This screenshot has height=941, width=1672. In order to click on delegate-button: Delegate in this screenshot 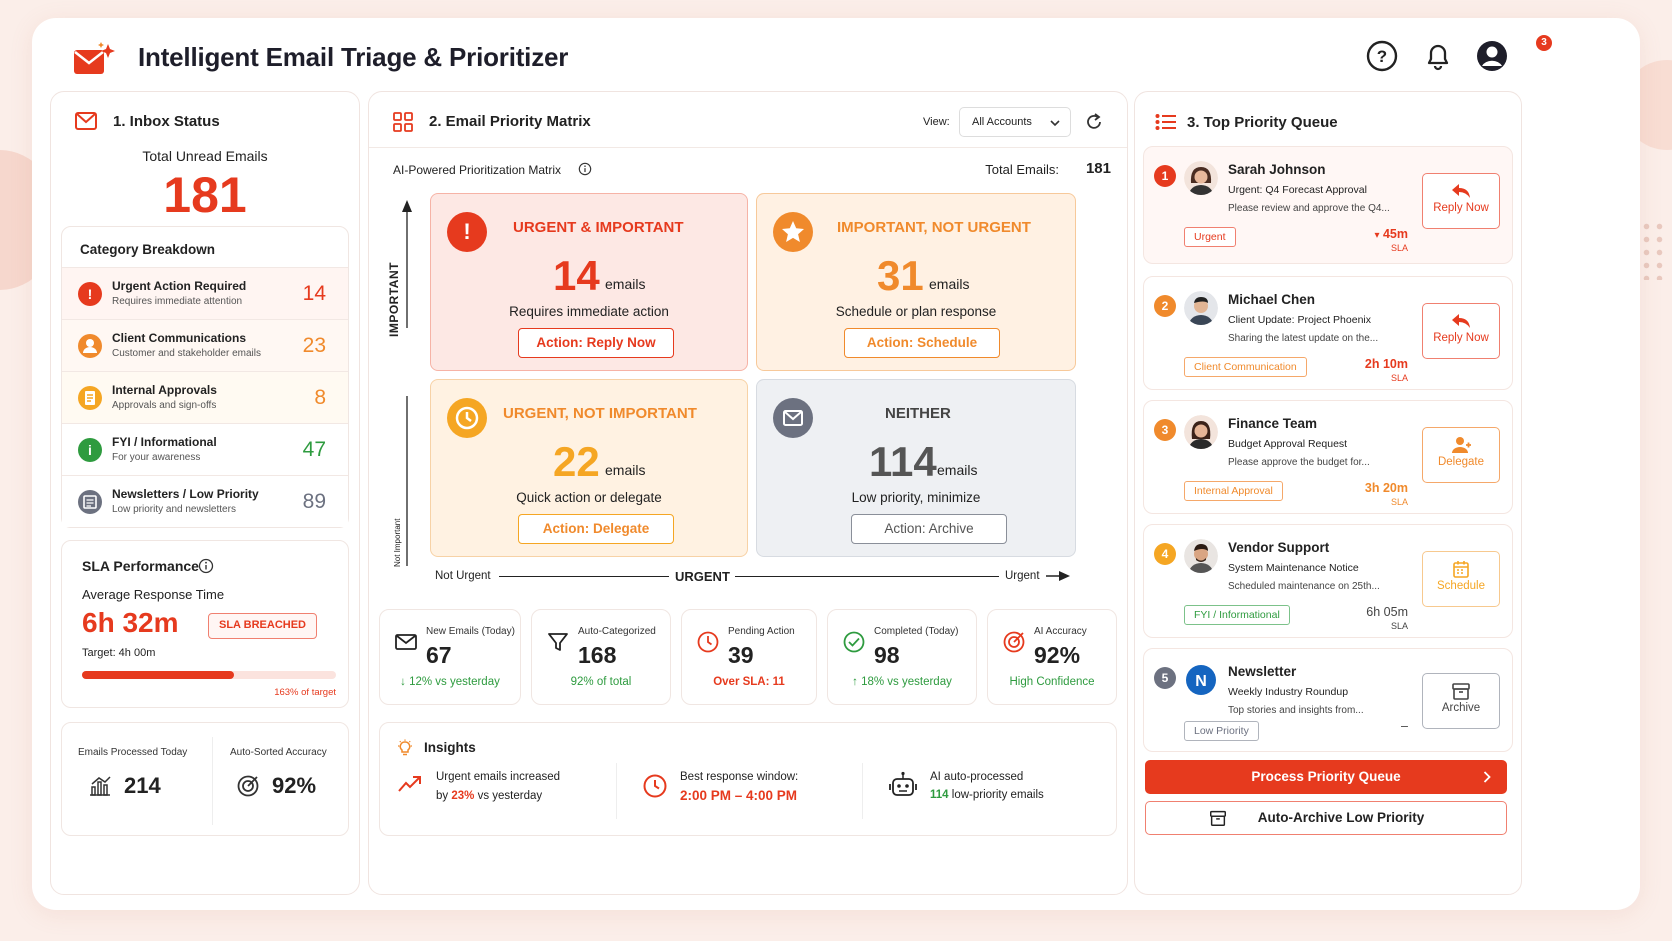, I will do `click(1461, 455)`.